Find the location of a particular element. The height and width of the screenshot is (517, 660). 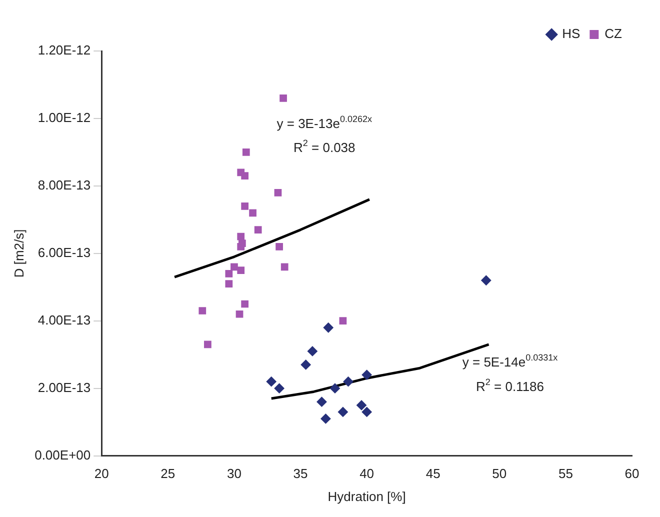

y-tick-label: 2.00E-13 is located at coordinates (64, 387).